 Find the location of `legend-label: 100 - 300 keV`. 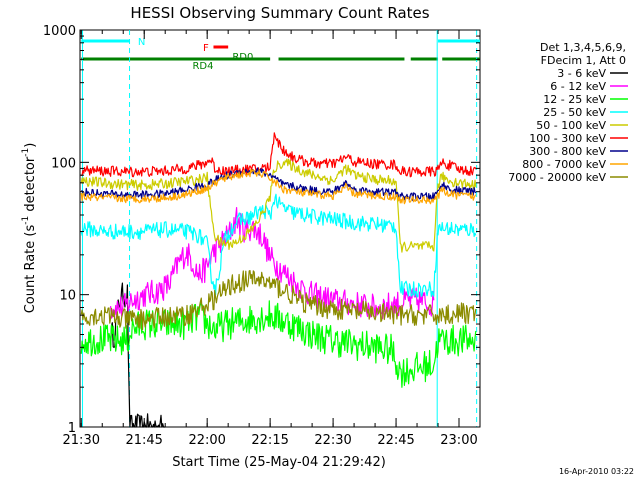

legend-label: 100 - 300 keV is located at coordinates (567, 138).